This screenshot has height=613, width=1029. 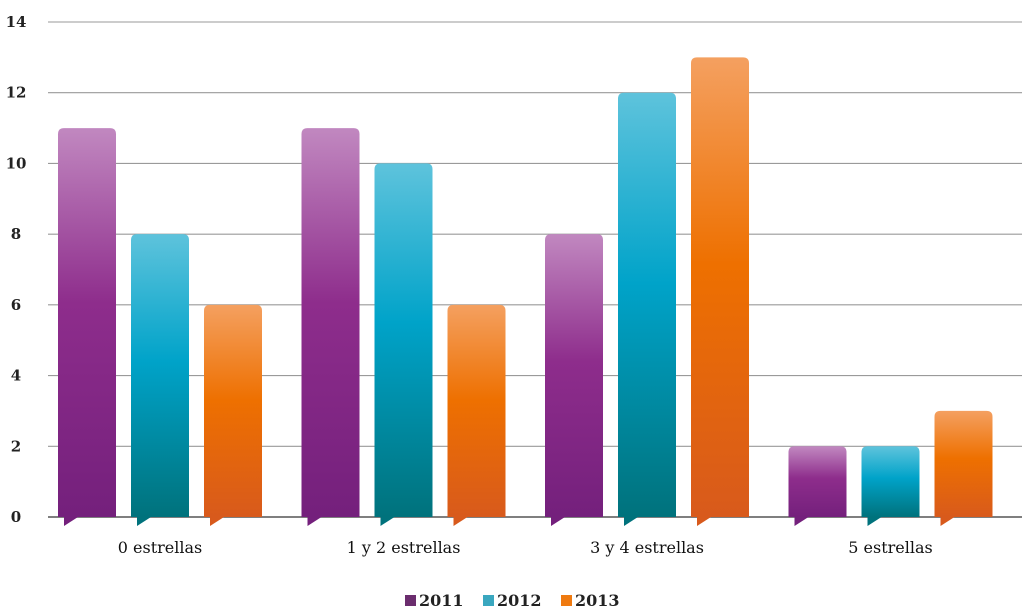 I want to click on y-axis-ticks: 0 2 4 6 8 10 12 14, so click(x=16, y=269).